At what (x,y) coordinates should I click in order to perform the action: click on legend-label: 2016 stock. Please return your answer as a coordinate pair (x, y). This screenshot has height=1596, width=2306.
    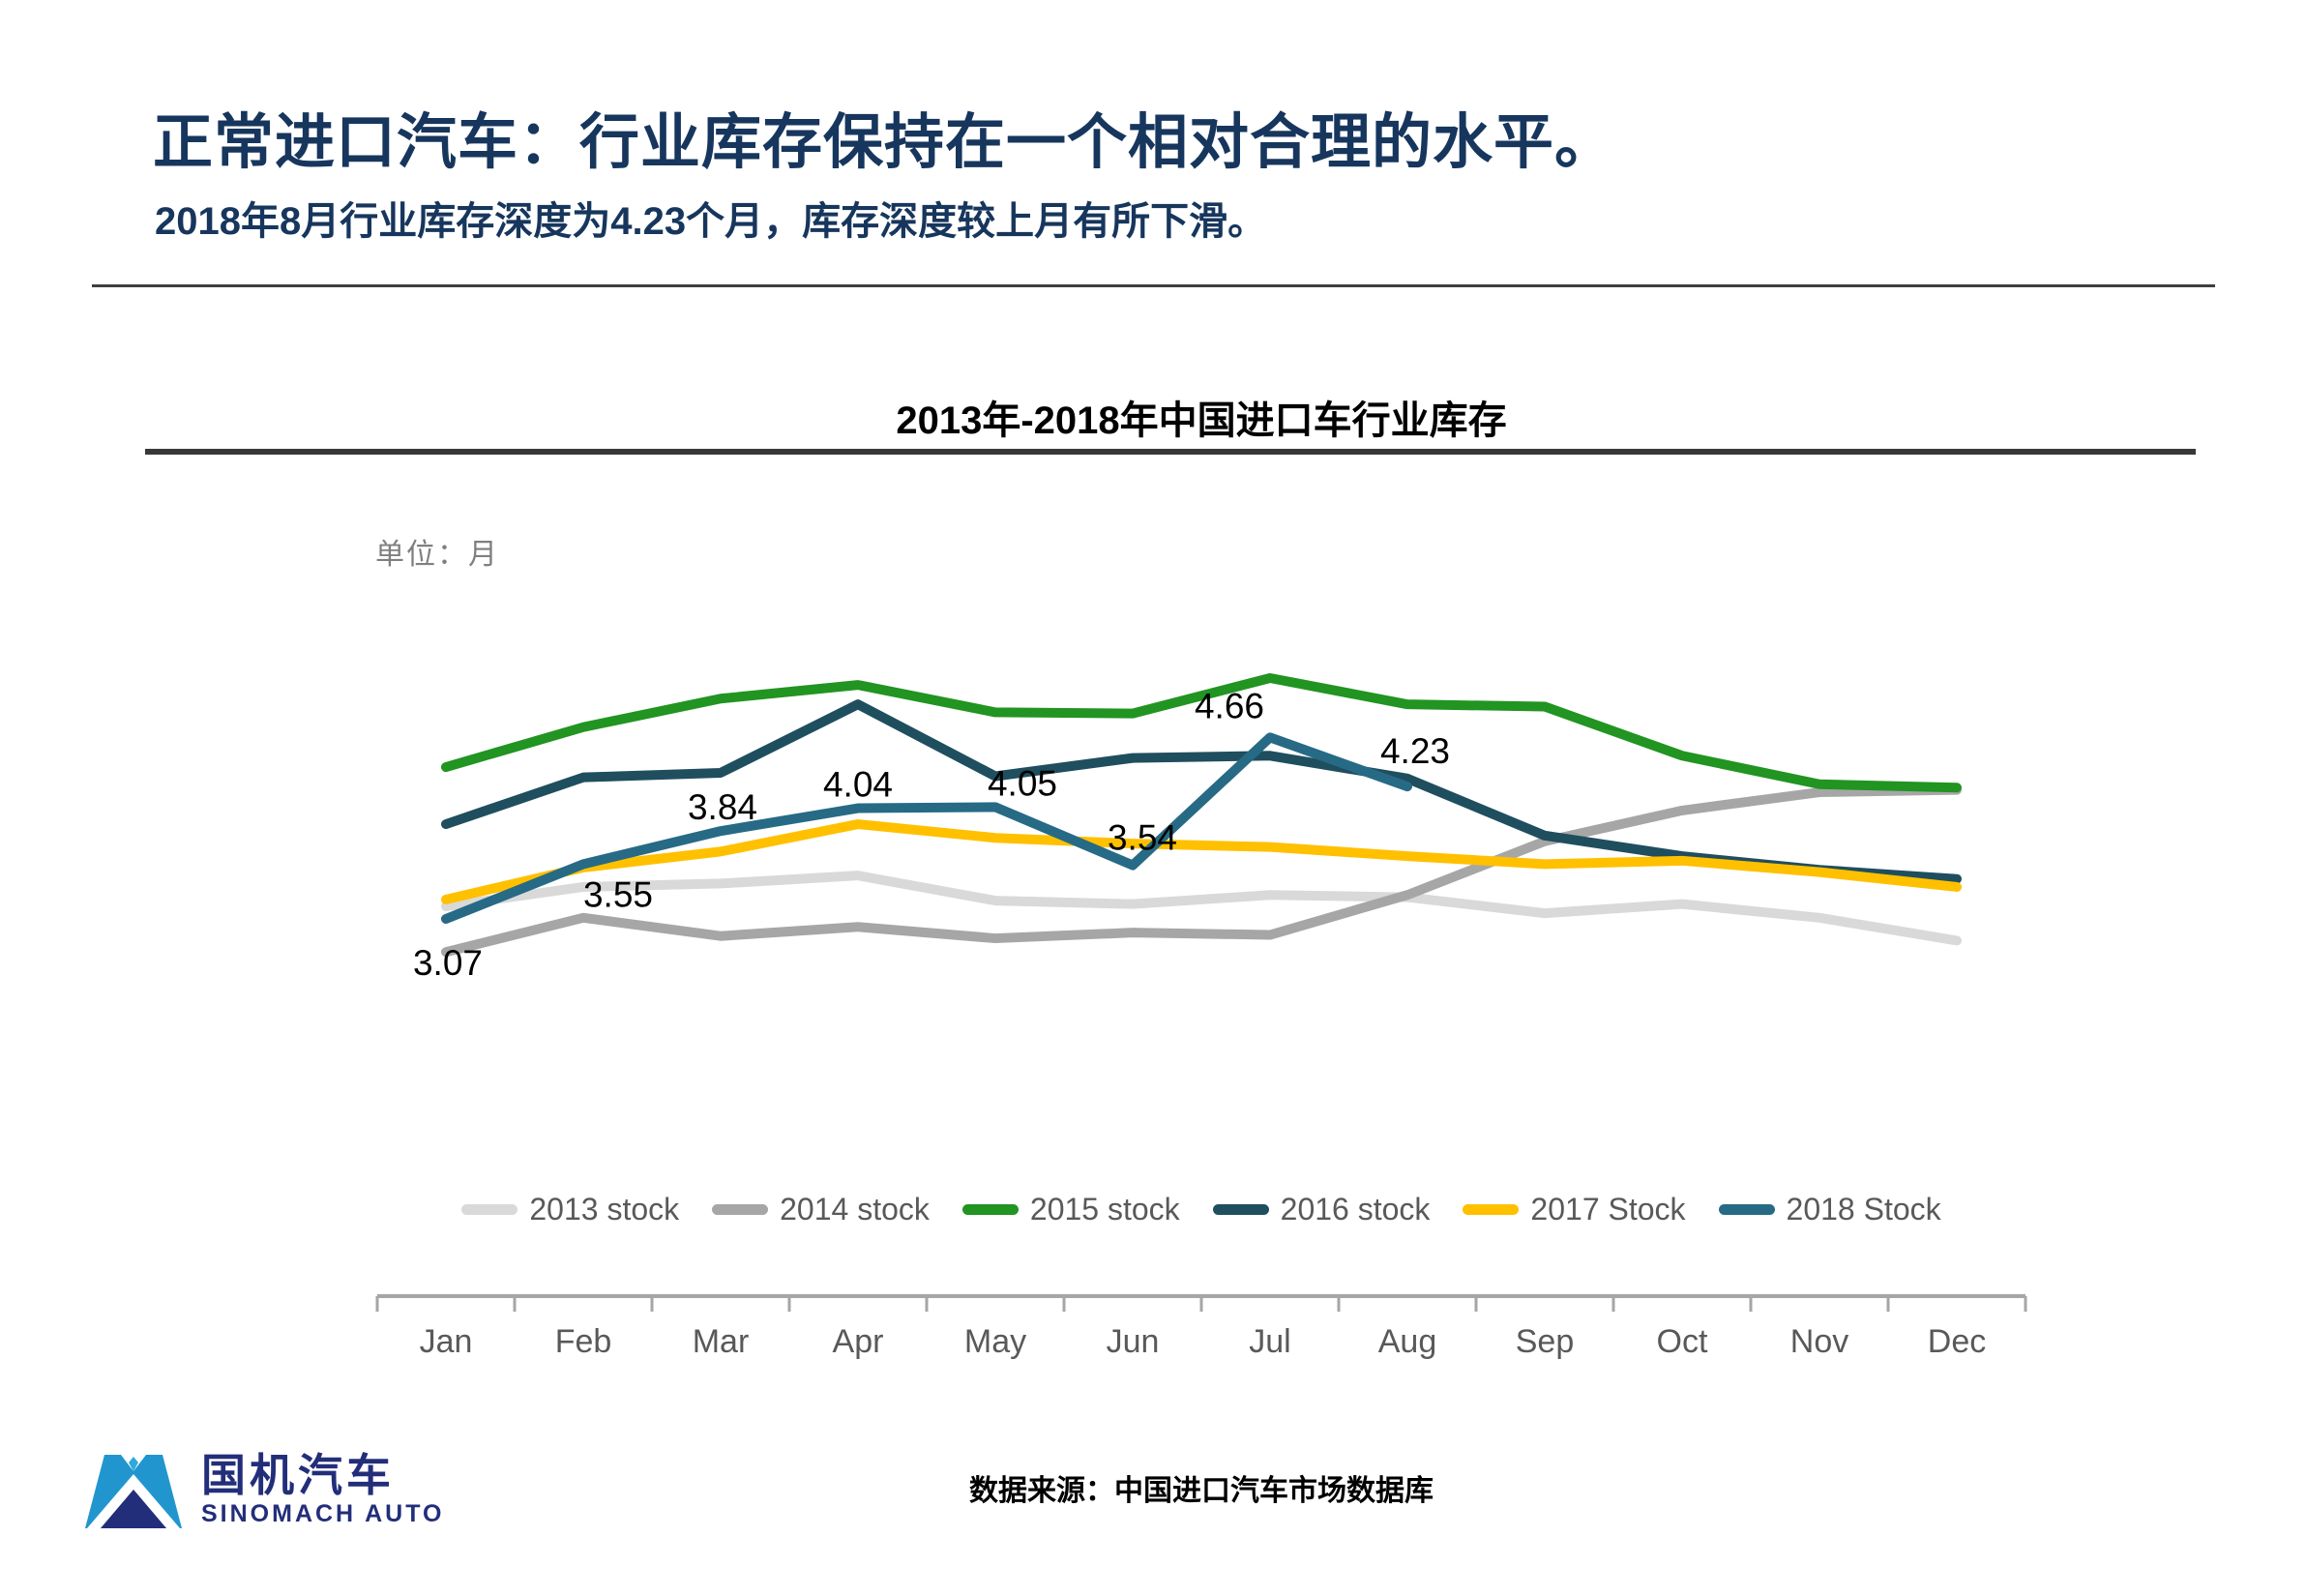
    Looking at the image, I should click on (1355, 1209).